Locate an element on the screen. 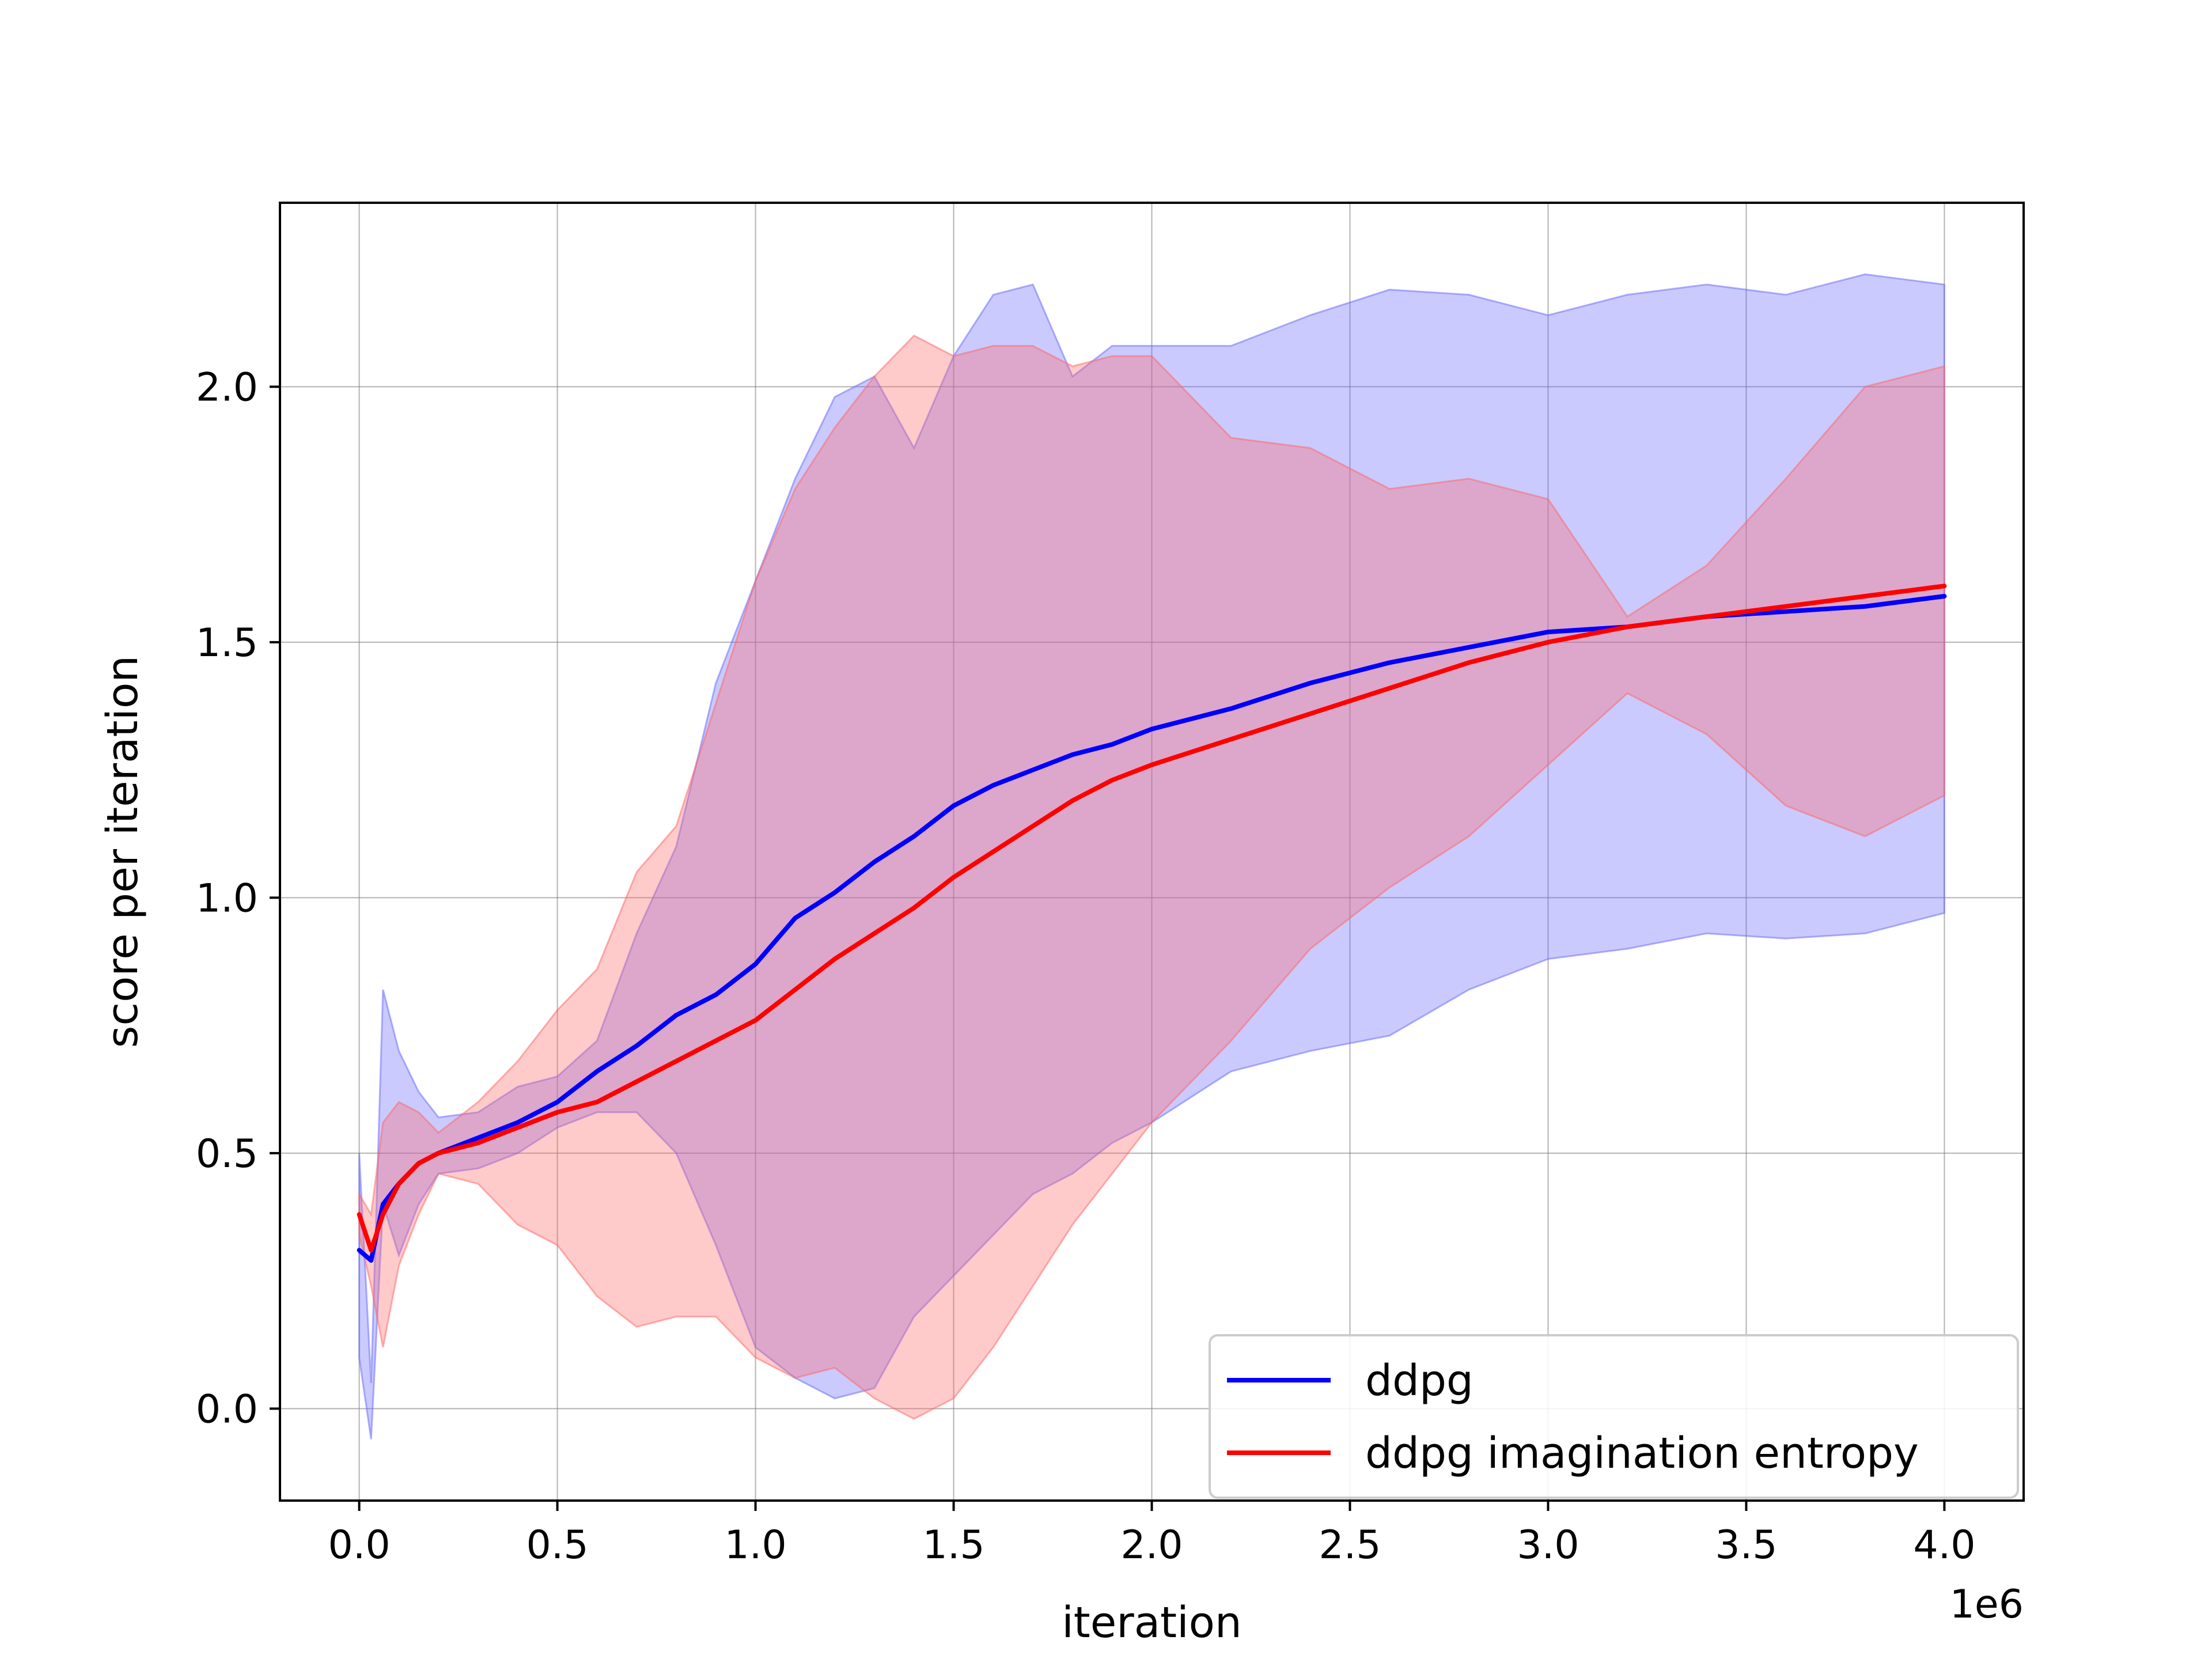 This screenshot has width=2212, height=1659. x-axis-offset-label: 1e6 is located at coordinates (1987, 1604).